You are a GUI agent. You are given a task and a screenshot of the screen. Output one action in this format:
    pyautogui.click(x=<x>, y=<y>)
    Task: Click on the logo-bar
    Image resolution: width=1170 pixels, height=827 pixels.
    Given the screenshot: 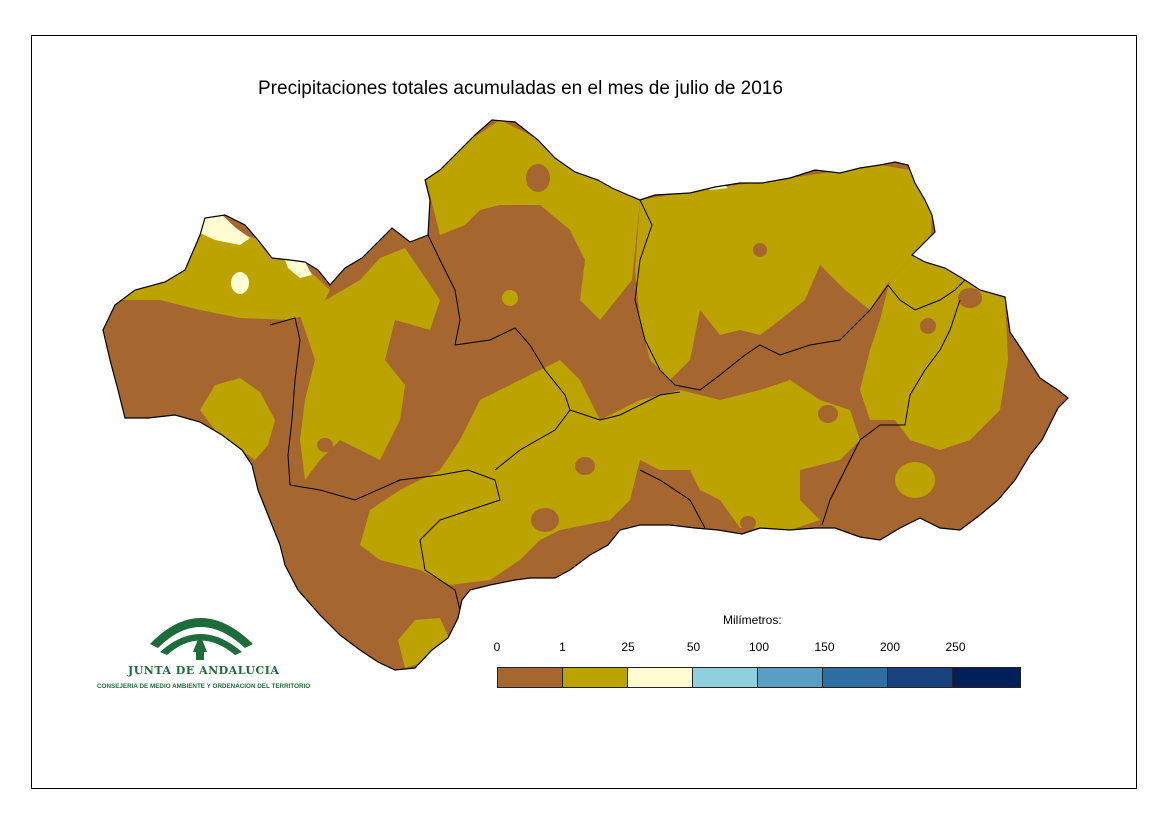 What is the action you would take?
    pyautogui.click(x=200, y=655)
    